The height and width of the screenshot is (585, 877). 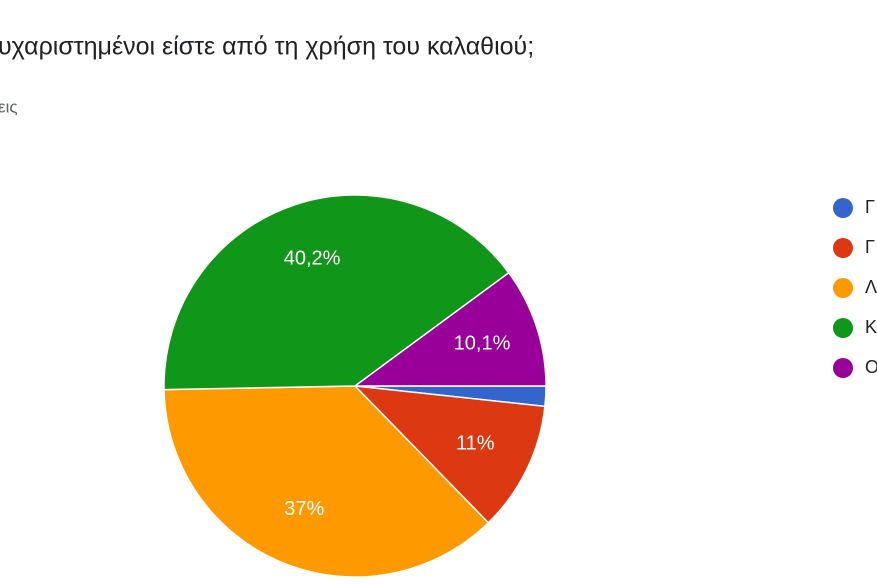 What do you see at coordinates (475, 444) in the screenshot?
I see `data-label: 11%` at bounding box center [475, 444].